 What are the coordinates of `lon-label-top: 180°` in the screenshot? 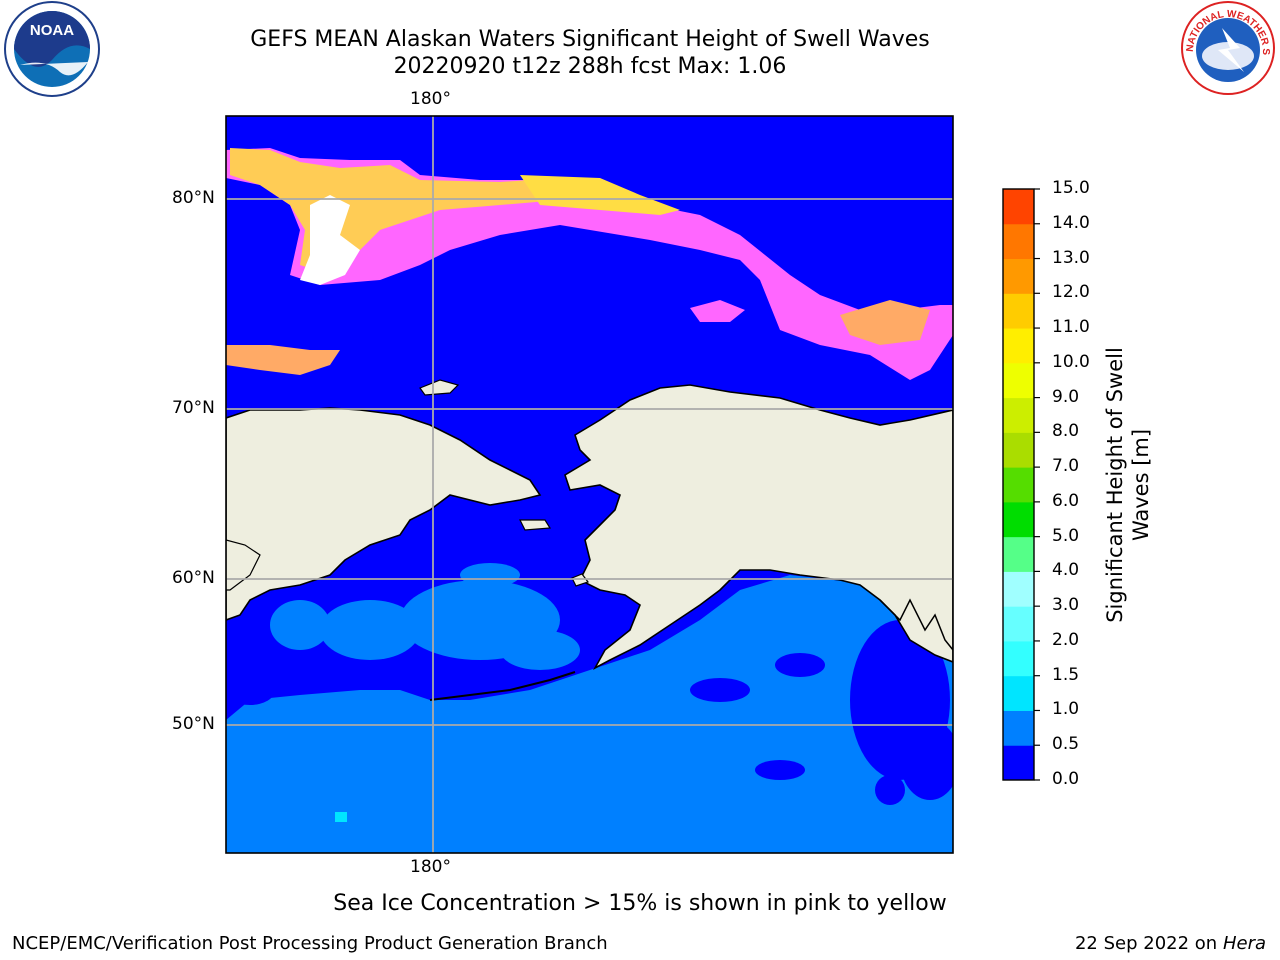 It's located at (430, 99).